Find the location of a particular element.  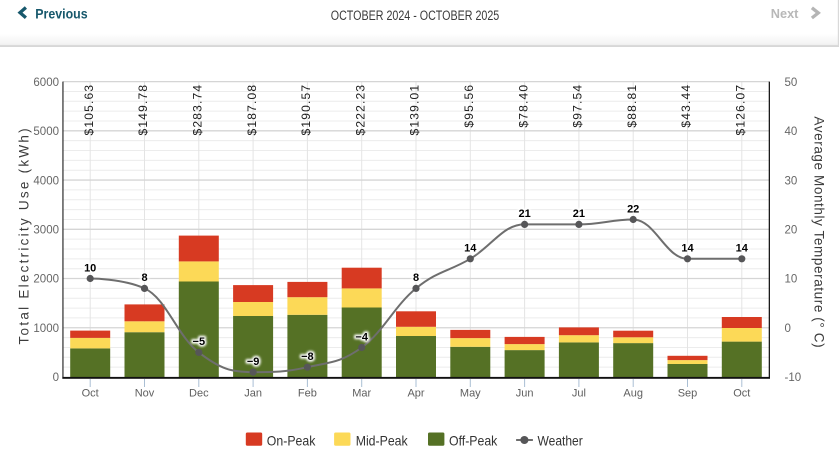

svg-text: Aug is located at coordinates (633, 394).